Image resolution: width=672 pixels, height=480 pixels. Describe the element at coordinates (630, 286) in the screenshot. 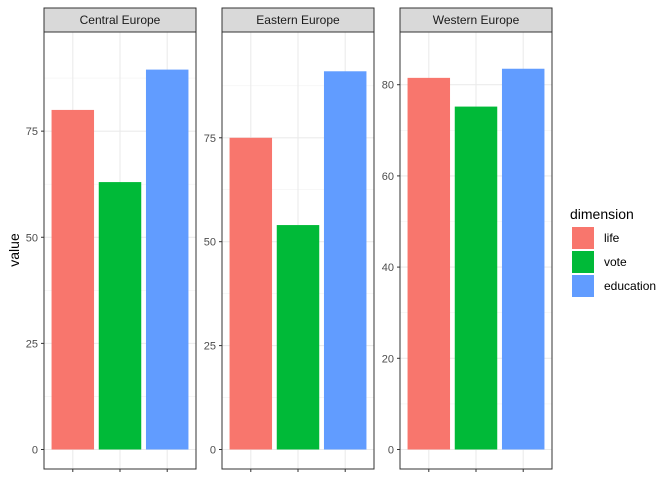

I see `legend-label-education: education` at that location.